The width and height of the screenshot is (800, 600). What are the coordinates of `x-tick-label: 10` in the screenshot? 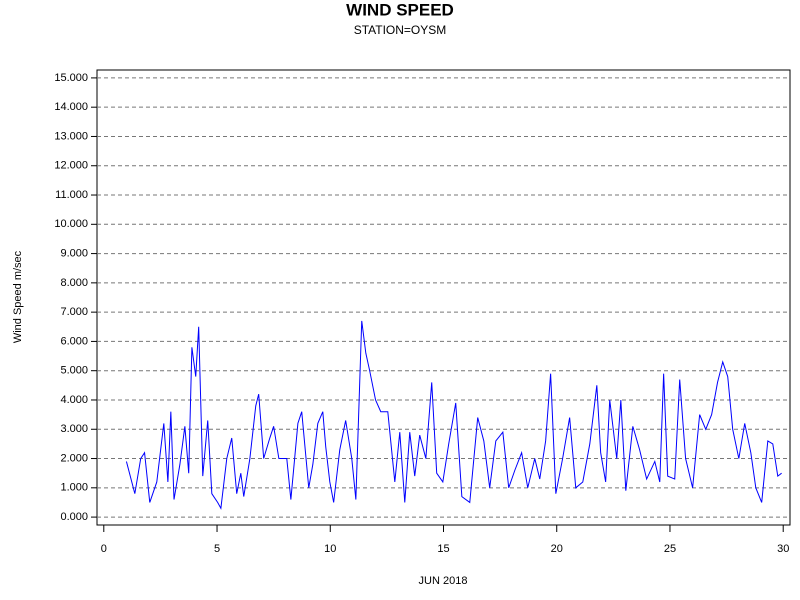 It's located at (330, 549).